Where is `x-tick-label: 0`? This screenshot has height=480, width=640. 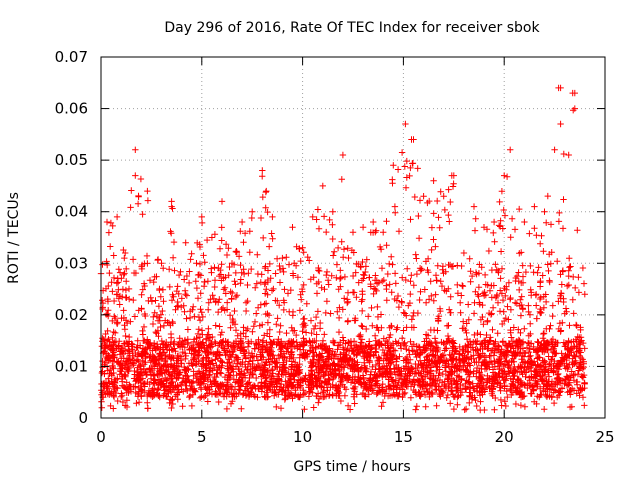 x-tick-label: 0 is located at coordinates (101, 437).